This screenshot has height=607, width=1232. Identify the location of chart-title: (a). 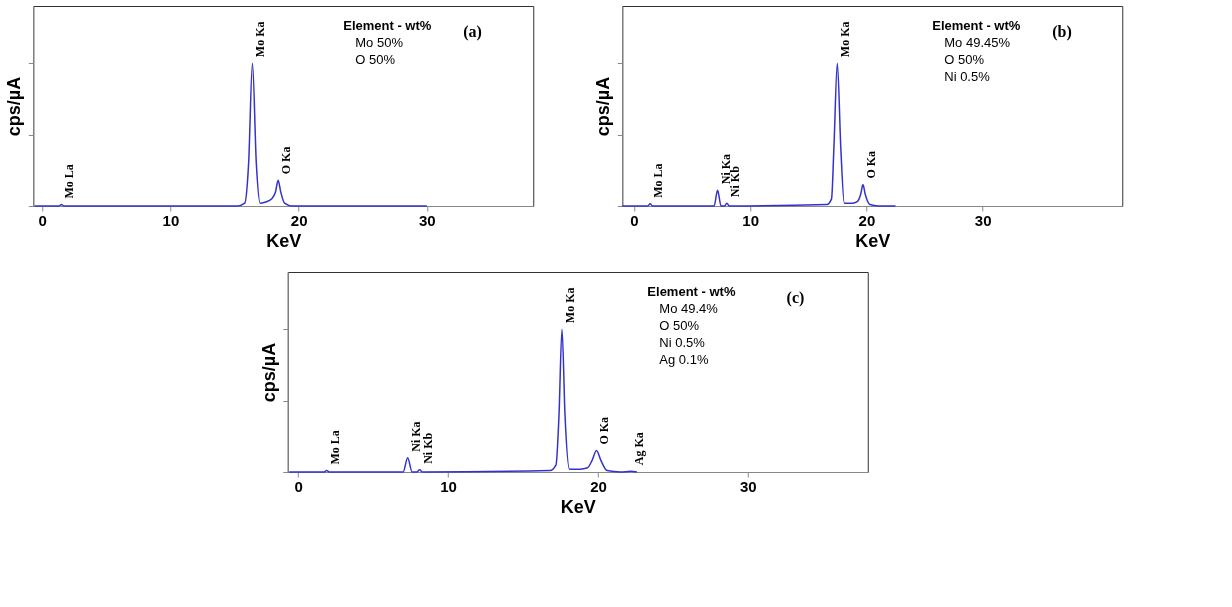
(472, 32).